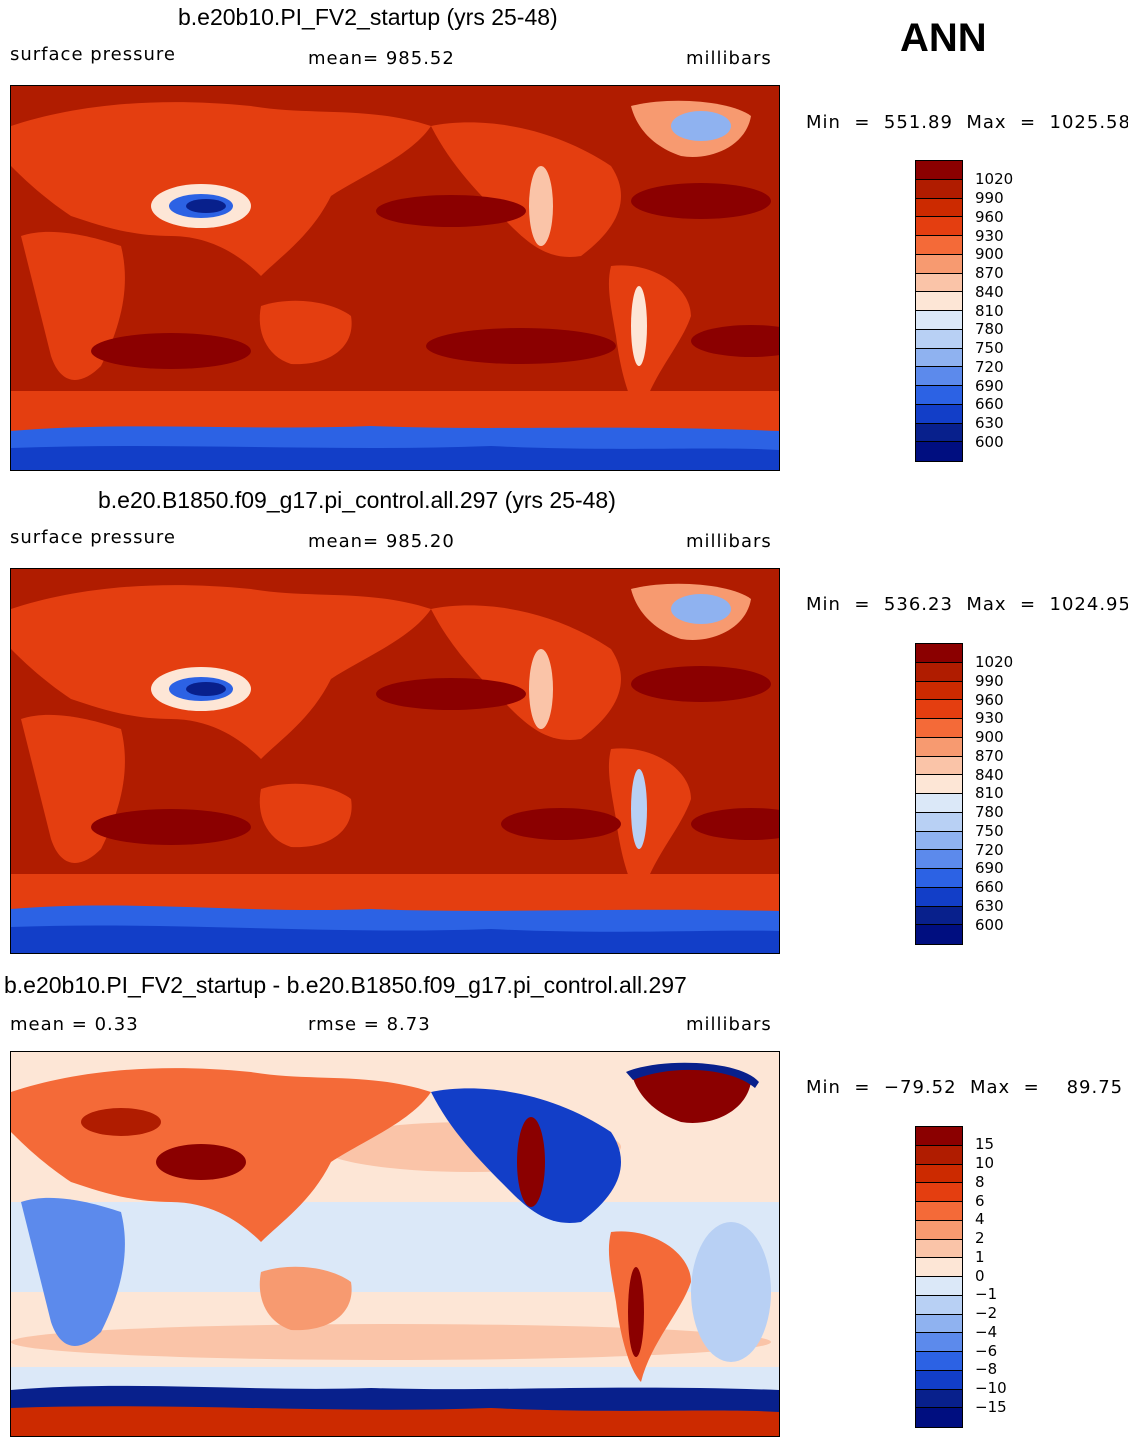 This screenshot has height=1441, width=1128. I want to click on panel-2-minmax: Min = 536.23 Max = 1024.95, so click(967, 604).